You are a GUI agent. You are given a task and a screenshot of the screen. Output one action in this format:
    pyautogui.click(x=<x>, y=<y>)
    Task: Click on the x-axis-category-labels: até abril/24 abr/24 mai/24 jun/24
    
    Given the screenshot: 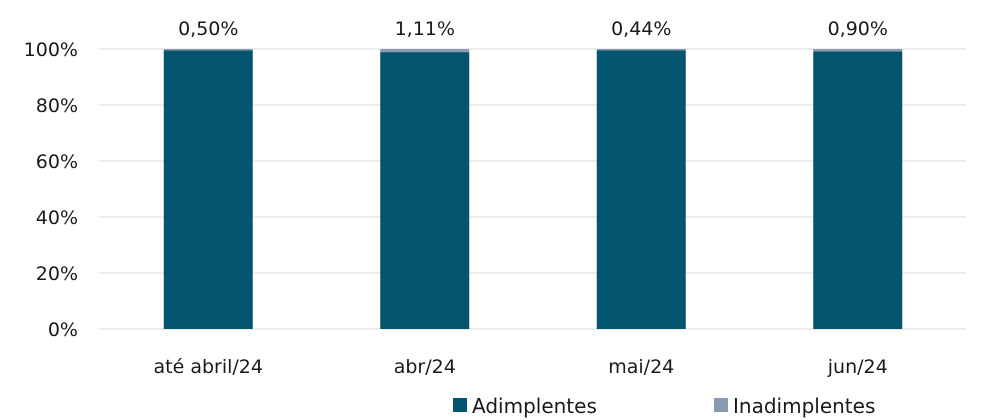 What is the action you would take?
    pyautogui.click(x=521, y=367)
    